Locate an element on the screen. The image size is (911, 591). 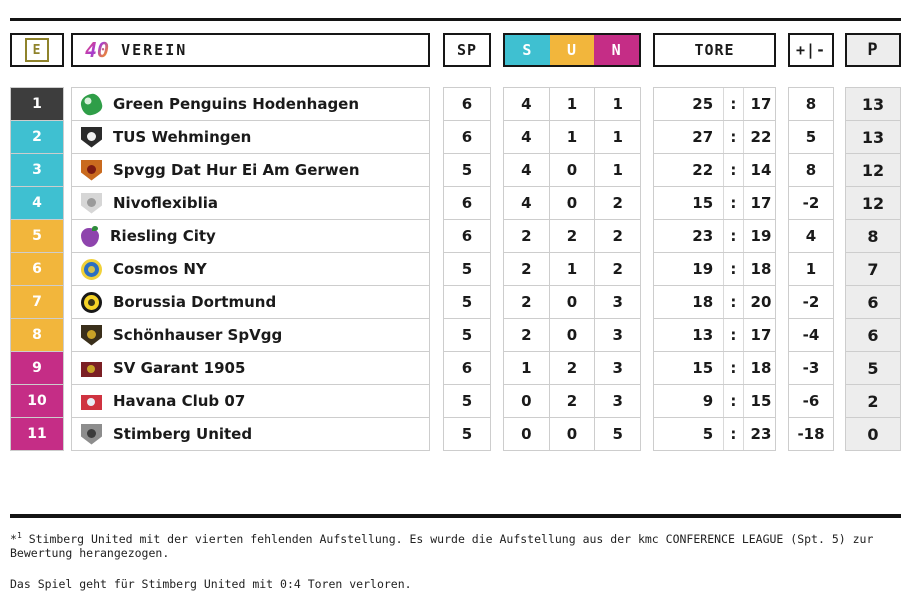
tore-cell: 23:19 is located at coordinates (715, 236).